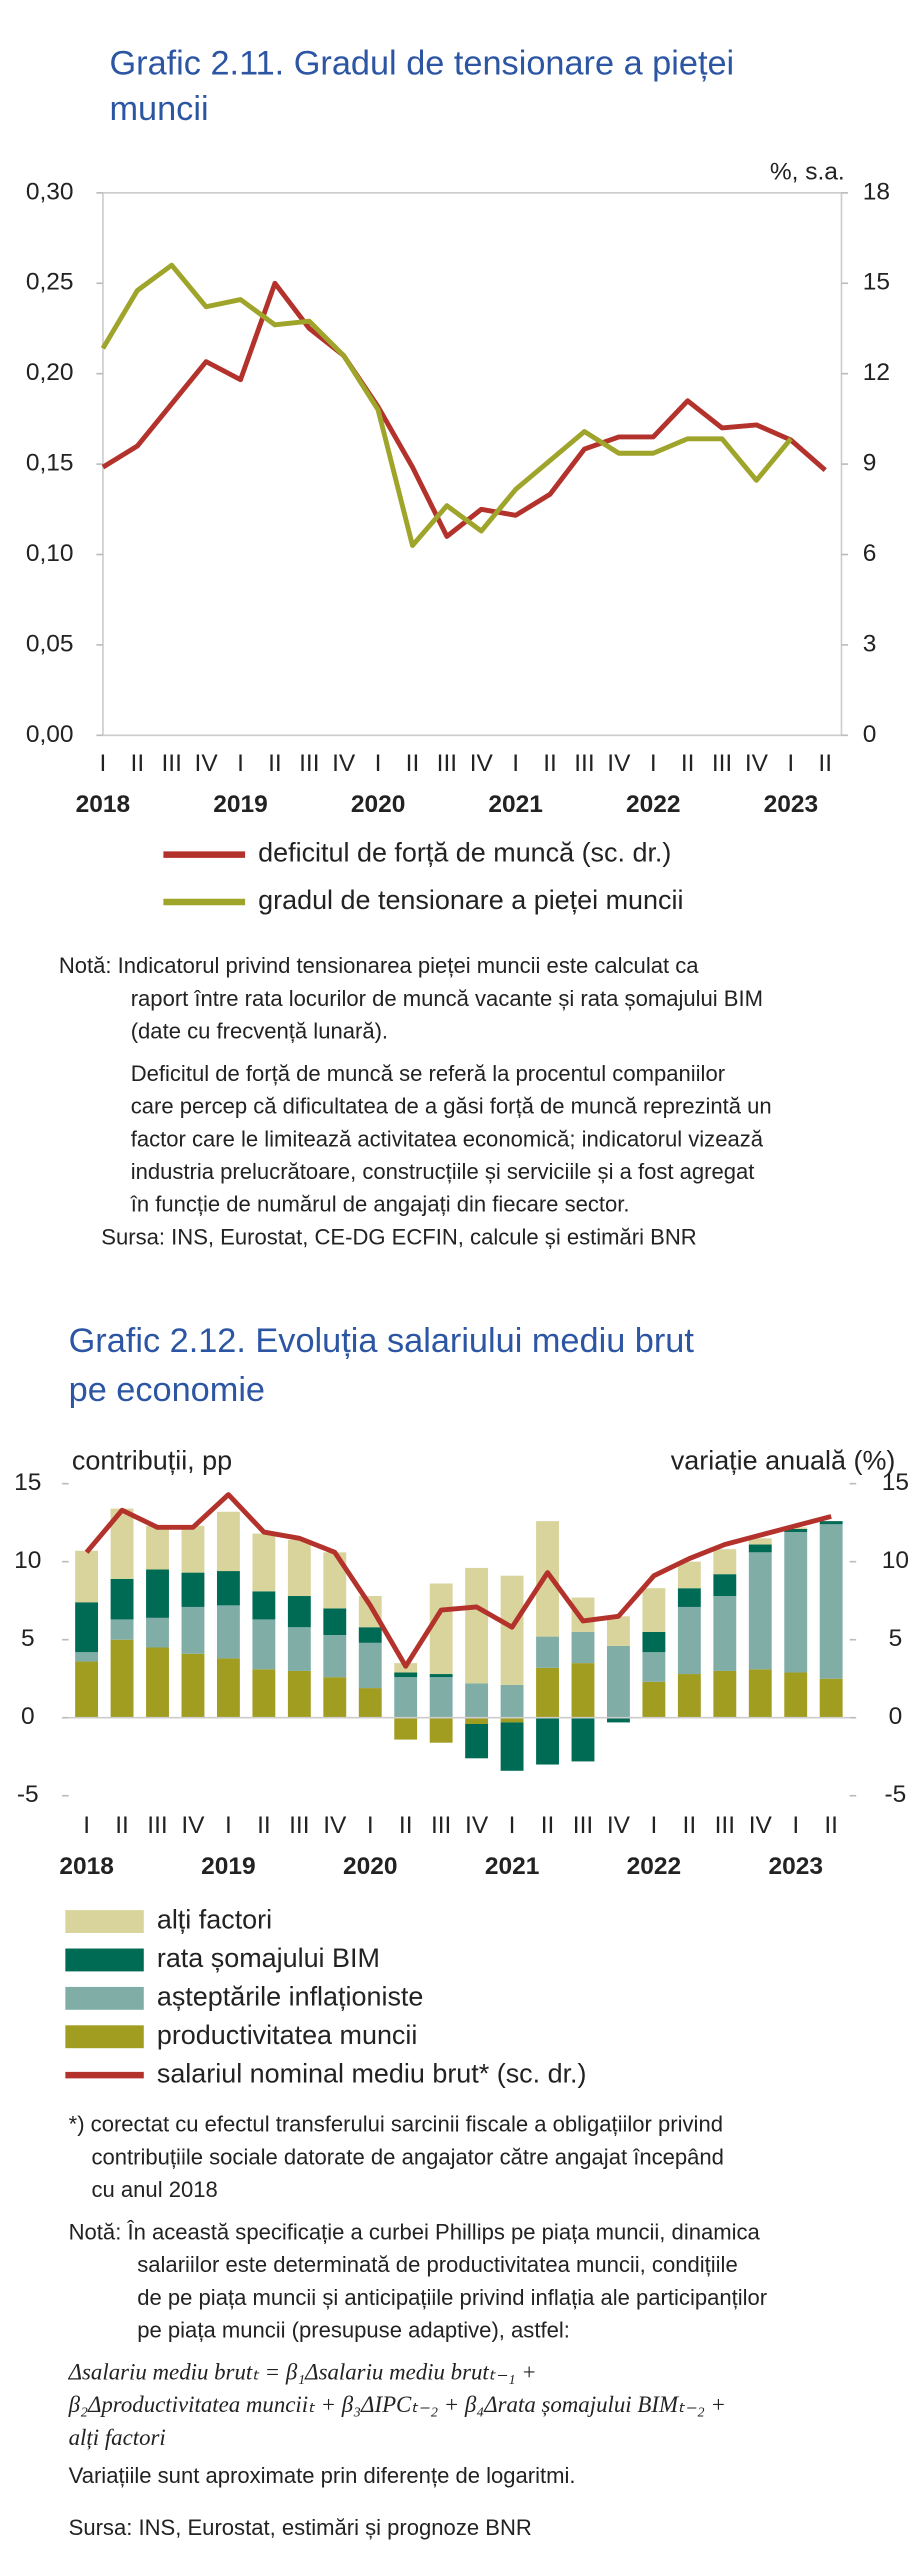  Describe the element at coordinates (470, 900) in the screenshot. I see `legend-label: gradul de tensionare a pieței muncii` at that location.